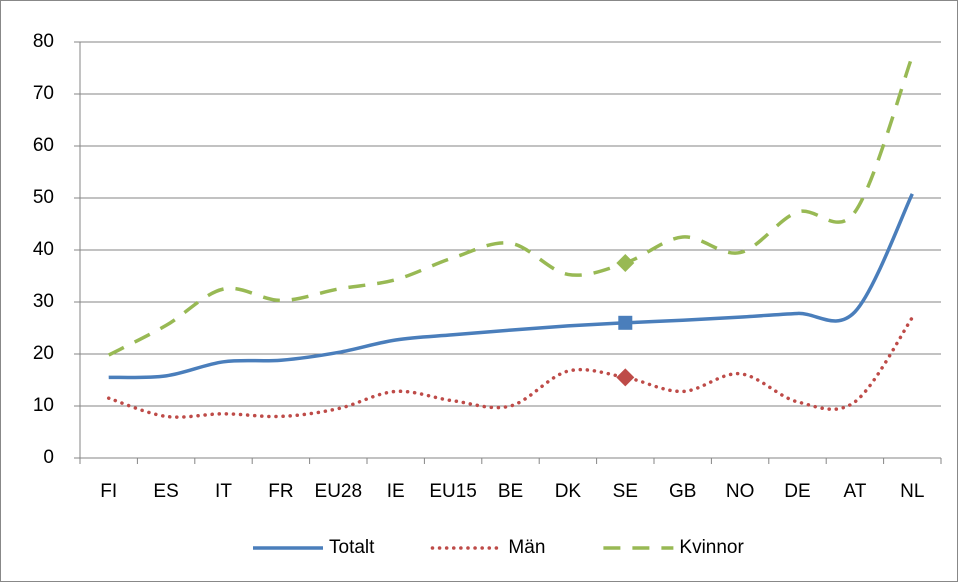 This screenshot has width=958, height=582. Describe the element at coordinates (797, 491) in the screenshot. I see `x-tick-label: DE` at that location.